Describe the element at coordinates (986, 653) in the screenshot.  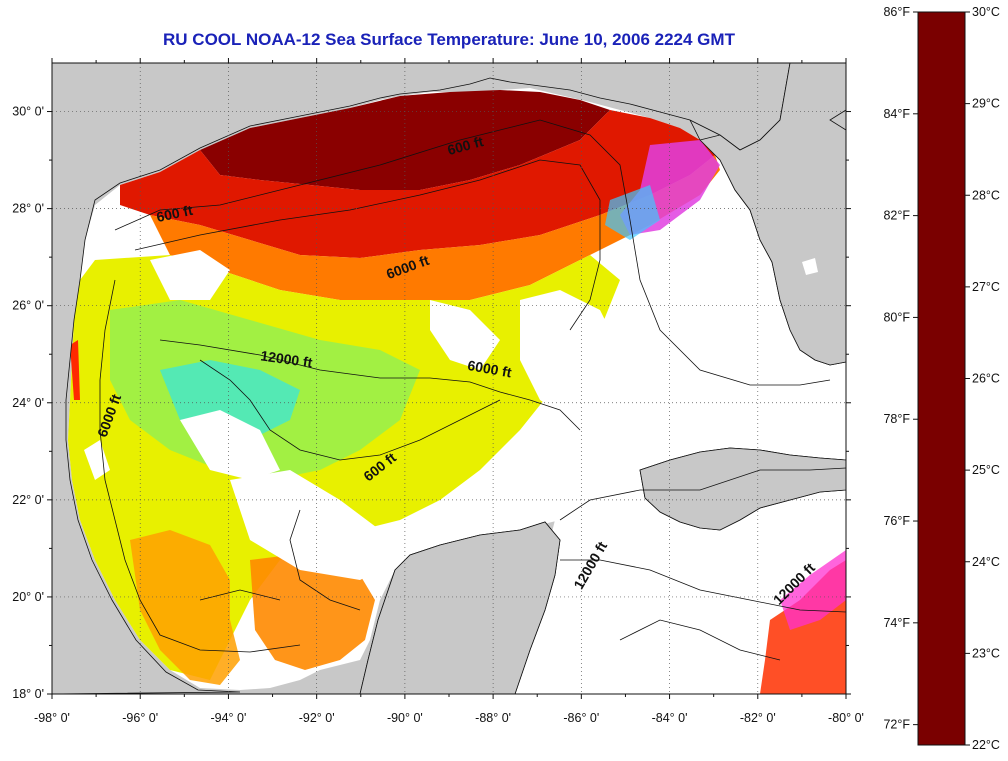
I see `colorbar-c-label: 23°C` at that location.